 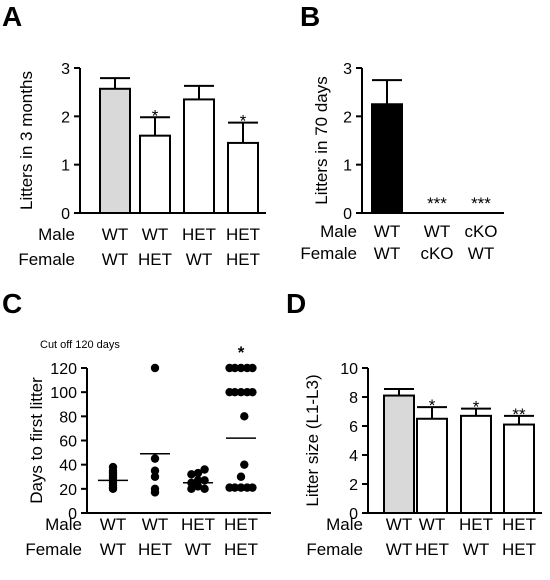 What do you see at coordinates (353, 427) in the screenshot?
I see `y-tick-label: 6` at bounding box center [353, 427].